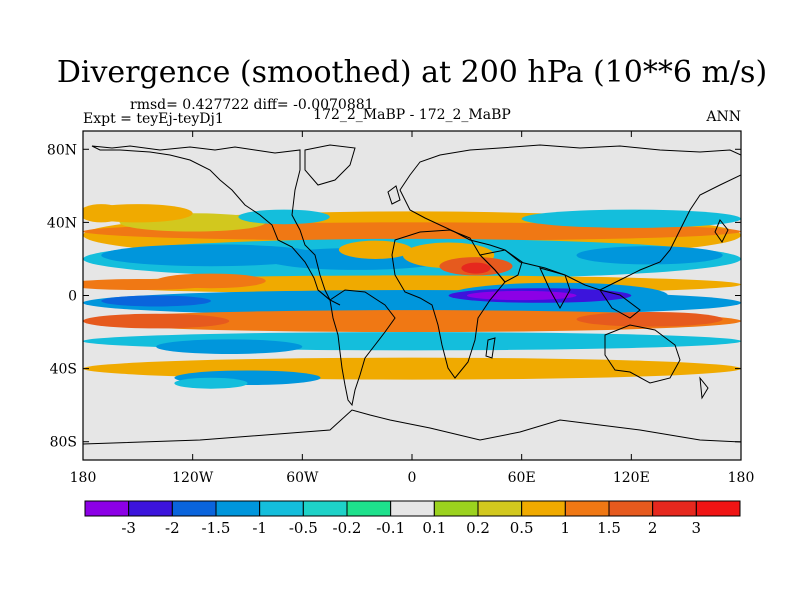  What do you see at coordinates (83, 478) in the screenshot?
I see `x-tick-label-0: 180` at bounding box center [83, 478].